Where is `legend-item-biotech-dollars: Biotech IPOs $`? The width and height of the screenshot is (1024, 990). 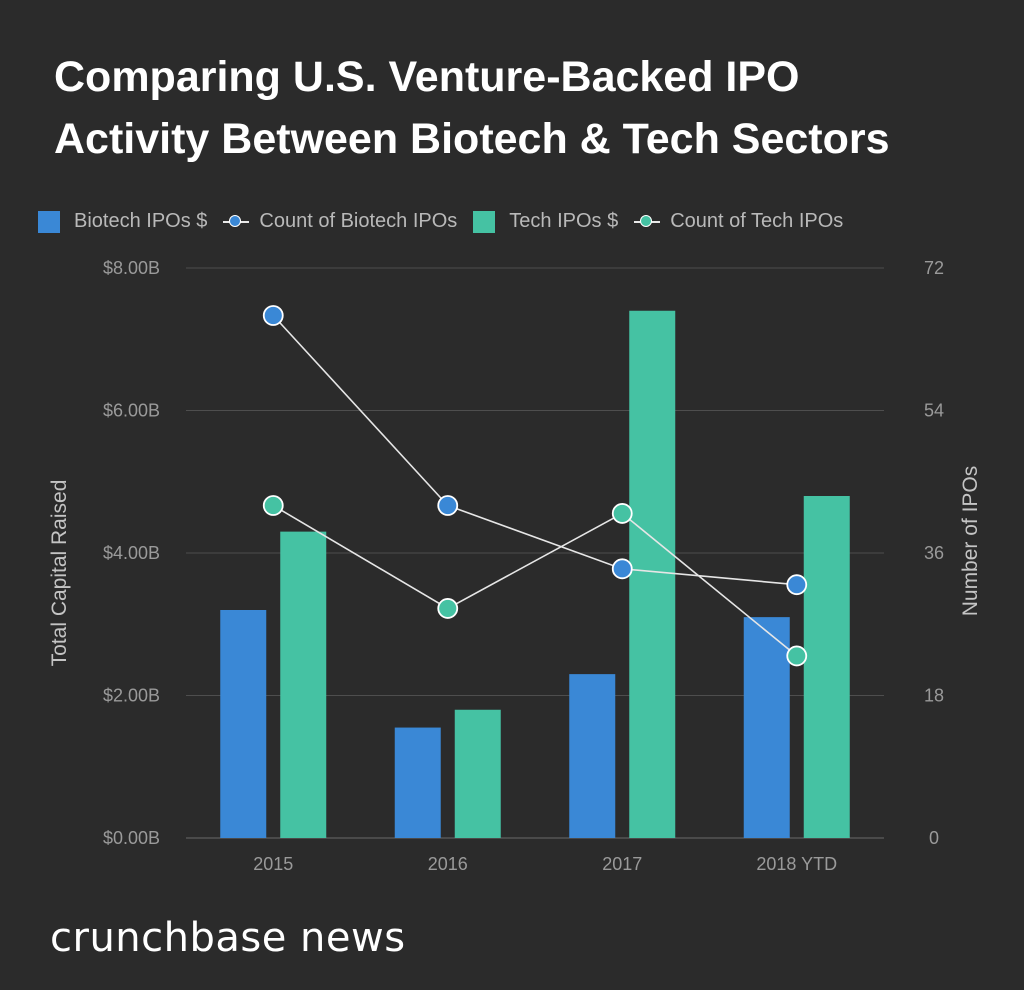
legend-item-biotech-dollars: Biotech IPOs $ is located at coordinates (122, 221).